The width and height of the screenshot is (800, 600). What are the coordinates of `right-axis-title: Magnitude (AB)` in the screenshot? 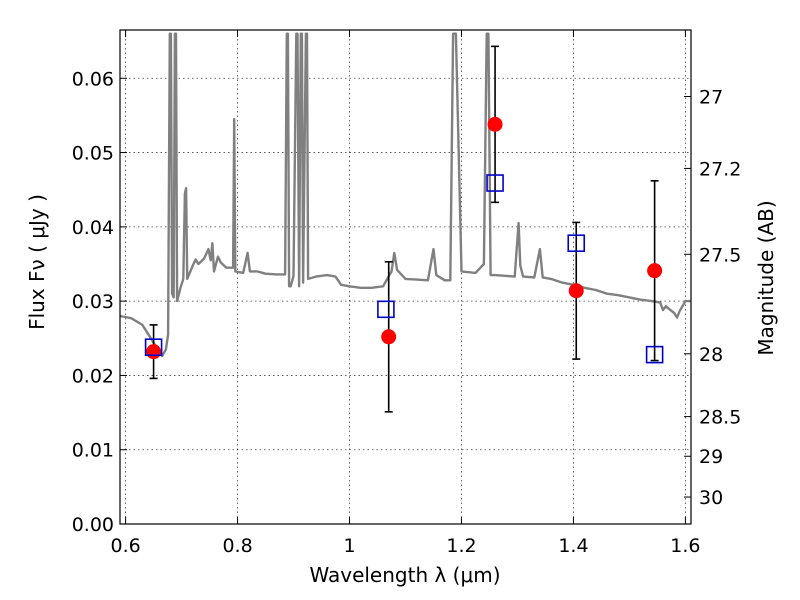 It's located at (766, 277).